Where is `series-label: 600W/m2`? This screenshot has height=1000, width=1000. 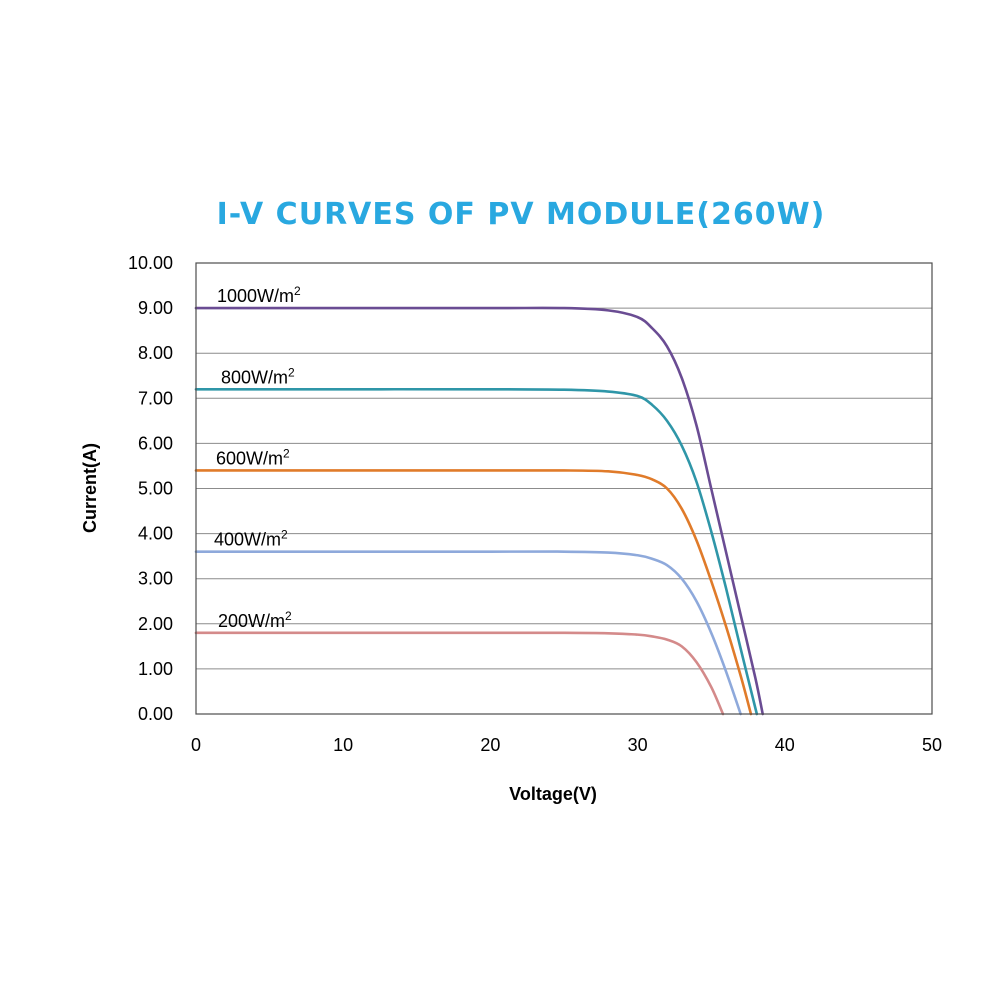 series-label: 600W/m2 is located at coordinates (253, 457).